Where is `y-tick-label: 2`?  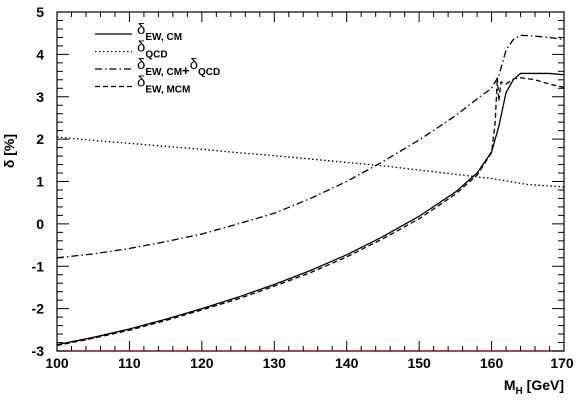 y-tick-label: 2 is located at coordinates (40, 139).